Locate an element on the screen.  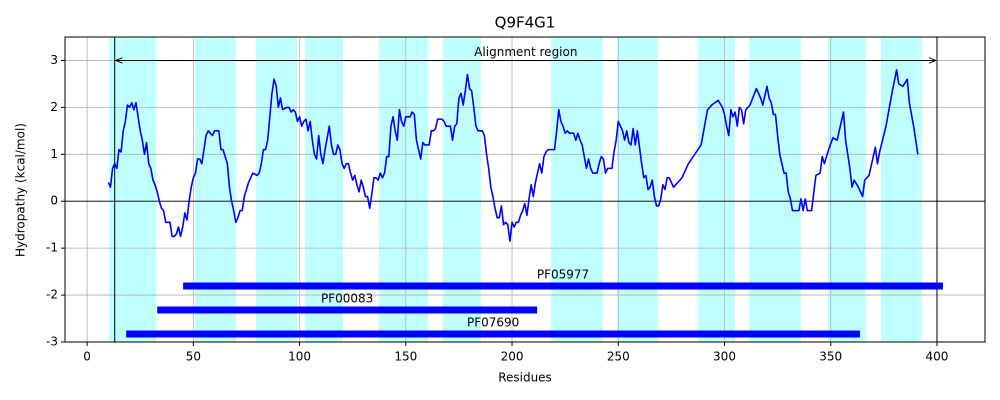
x-tick-label: 200 is located at coordinates (512, 357).